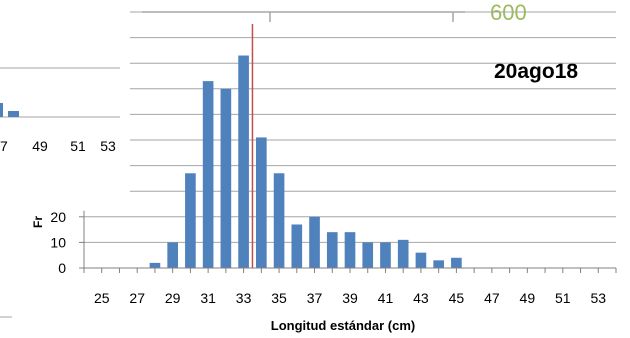  I want to click on top-frame, so click(303, 16).